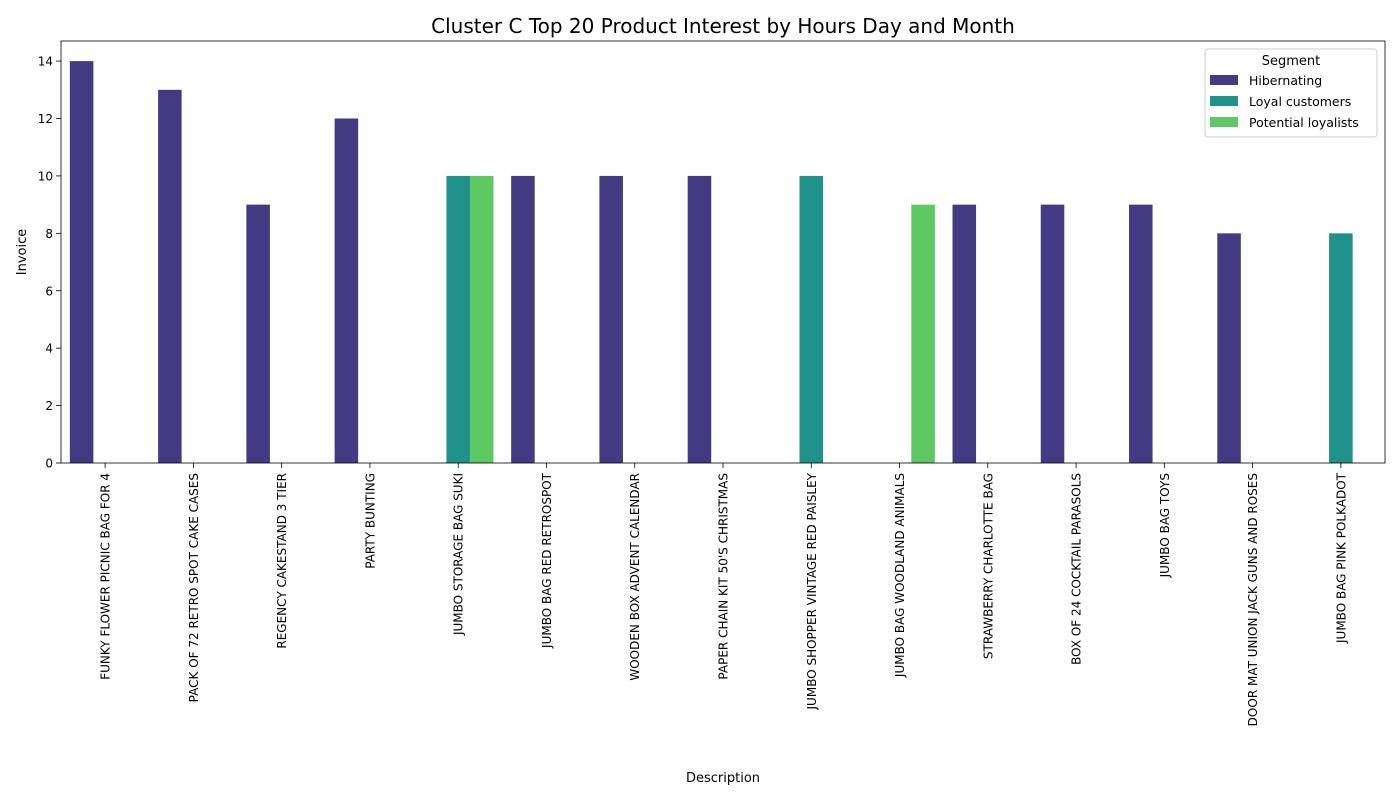 Image resolution: width=1400 pixels, height=800 pixels. Describe the element at coordinates (45, 176) in the screenshot. I see `y-tick-label: 10` at that location.